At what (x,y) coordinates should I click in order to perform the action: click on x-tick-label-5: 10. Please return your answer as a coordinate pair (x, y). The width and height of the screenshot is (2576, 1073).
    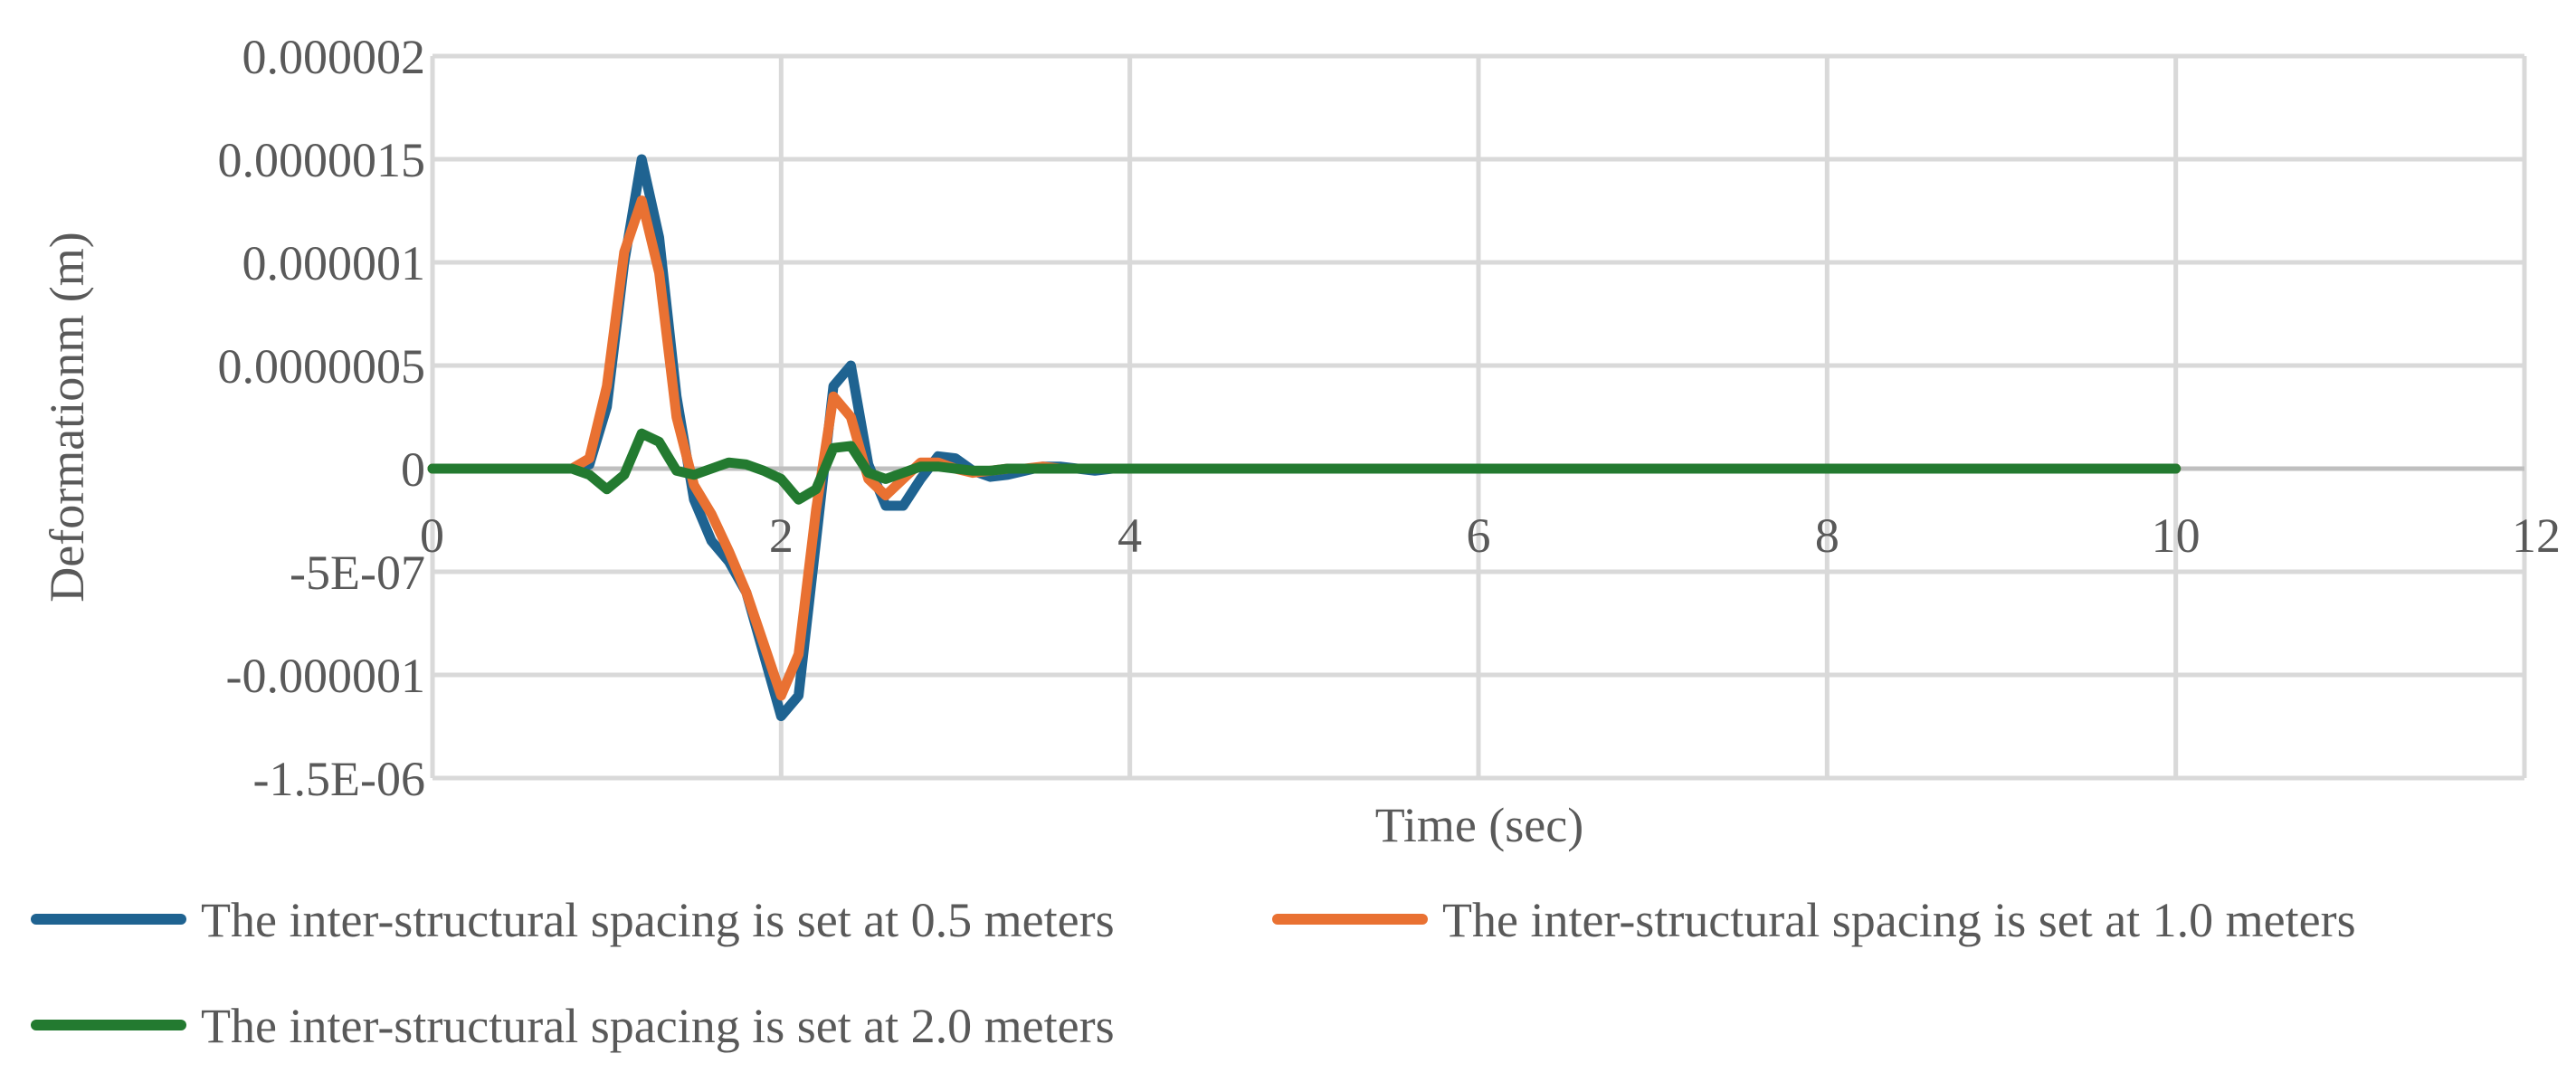
    Looking at the image, I should click on (2176, 535).